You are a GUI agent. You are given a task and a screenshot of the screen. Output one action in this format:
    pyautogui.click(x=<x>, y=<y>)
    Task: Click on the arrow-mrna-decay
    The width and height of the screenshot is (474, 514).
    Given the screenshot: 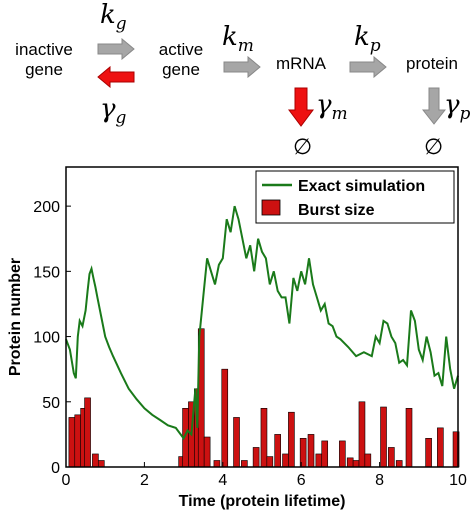 What is the action you would take?
    pyautogui.click(x=301, y=107)
    